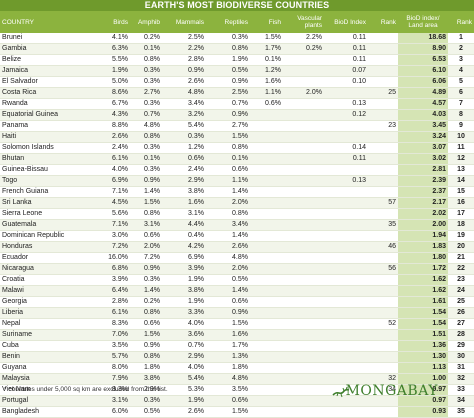  What do you see at coordinates (228, 335) in the screenshot?
I see `cell-reptiles: 1.6%` at bounding box center [228, 335].